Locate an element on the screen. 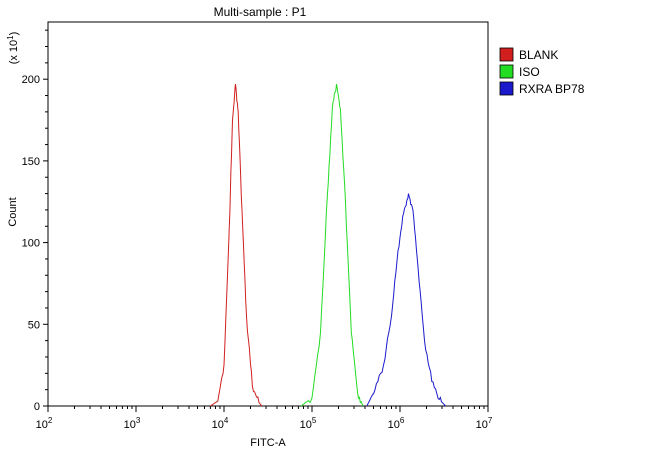  y-tick-label: 150 is located at coordinates (31, 162).